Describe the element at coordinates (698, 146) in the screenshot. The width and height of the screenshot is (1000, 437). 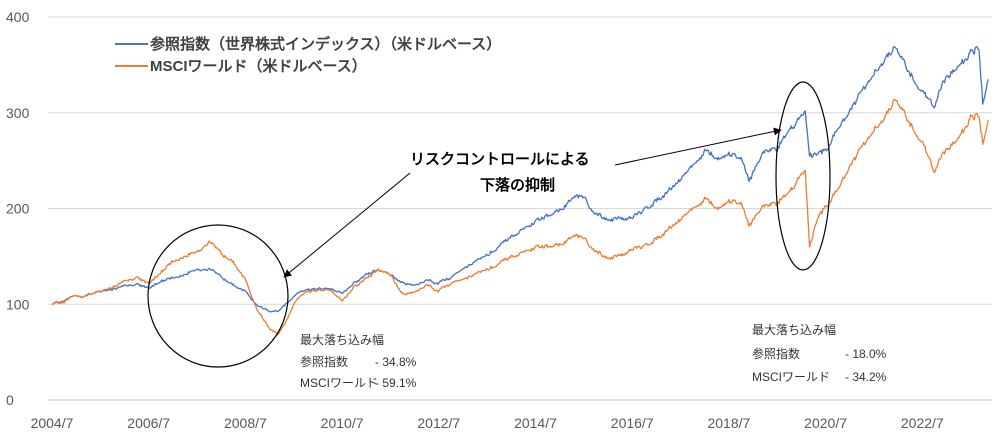
I see `callout-arrow-right` at that location.